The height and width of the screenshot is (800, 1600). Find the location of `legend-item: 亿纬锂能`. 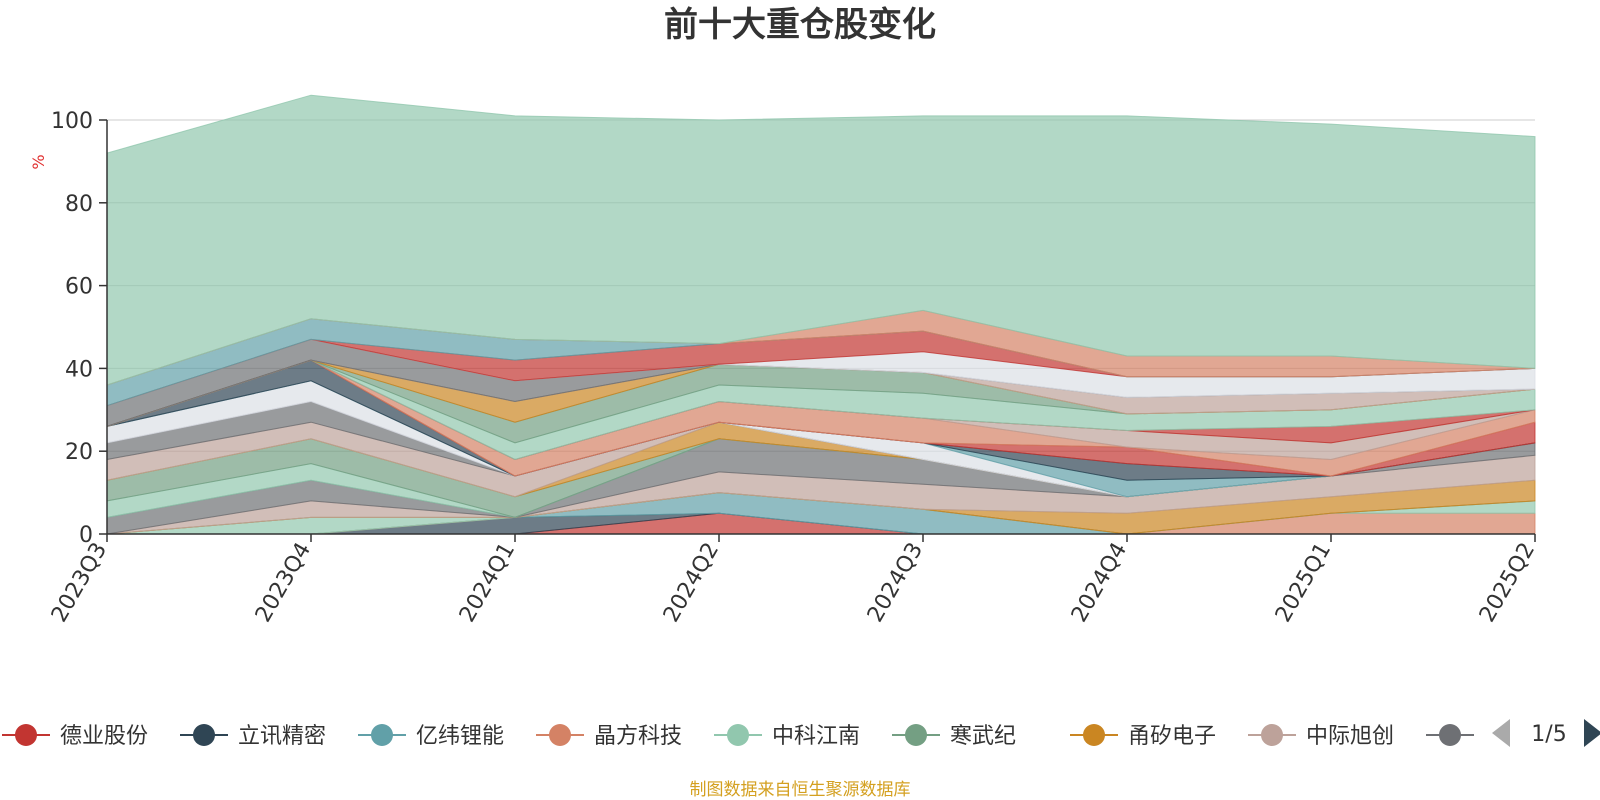

legend-item: 亿纬锂能 is located at coordinates (431, 736).